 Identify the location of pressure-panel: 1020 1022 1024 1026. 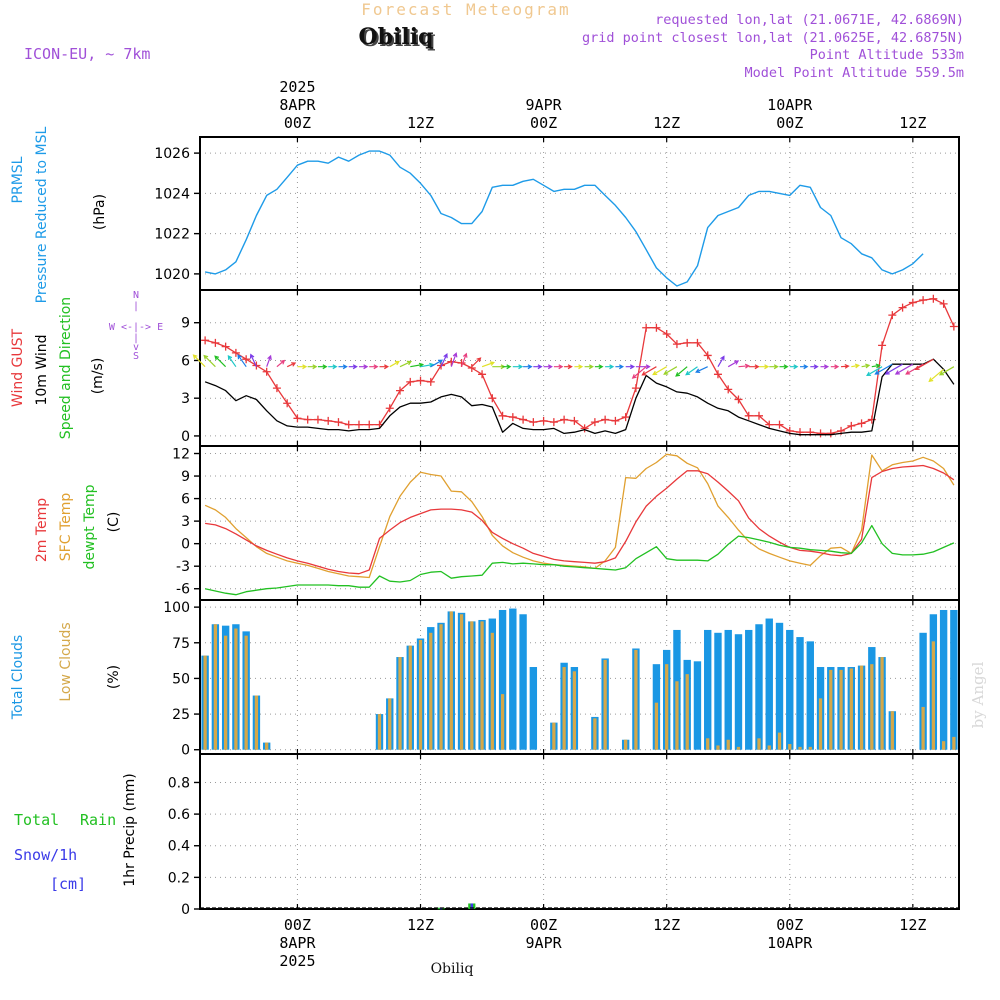
(557, 213).